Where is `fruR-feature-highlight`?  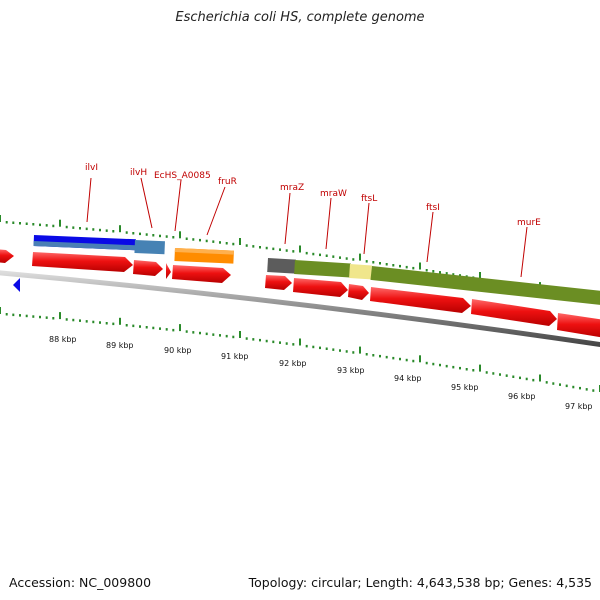 fruR-feature-highlight is located at coordinates (204, 251).